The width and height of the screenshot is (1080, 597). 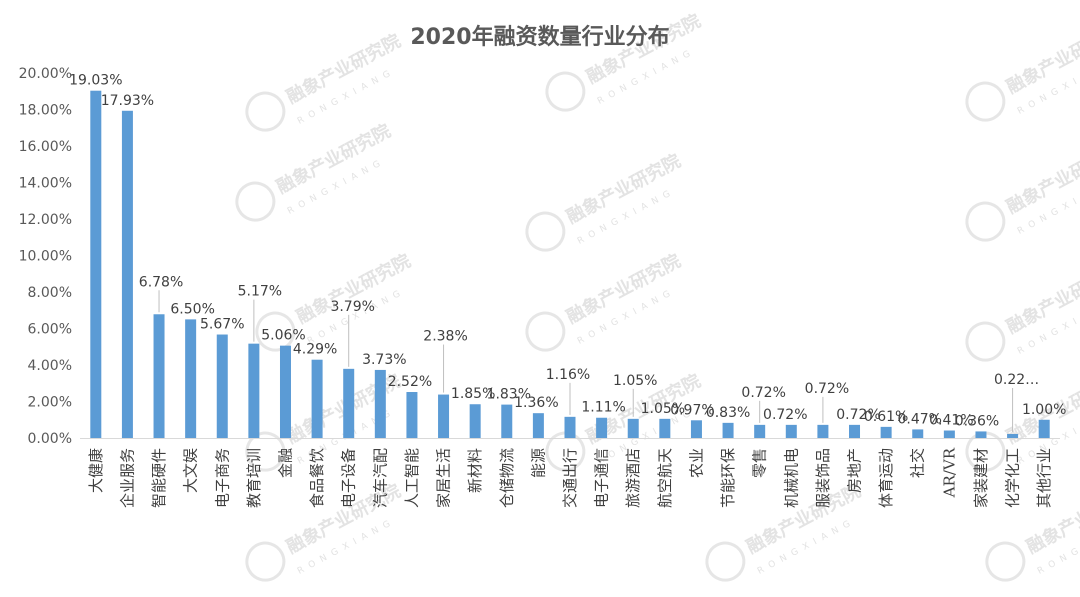 What do you see at coordinates (50, 366) in the screenshot?
I see `y-tick-label: 4.00%` at bounding box center [50, 366].